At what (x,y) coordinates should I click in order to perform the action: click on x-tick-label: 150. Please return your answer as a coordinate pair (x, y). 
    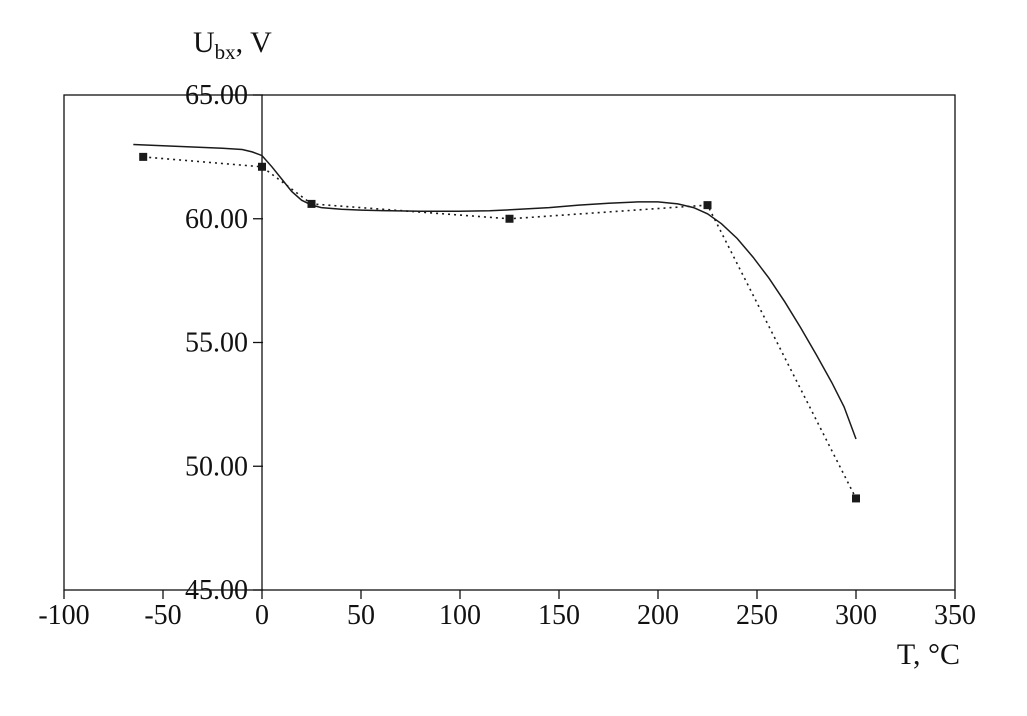
    Looking at the image, I should click on (559, 615).